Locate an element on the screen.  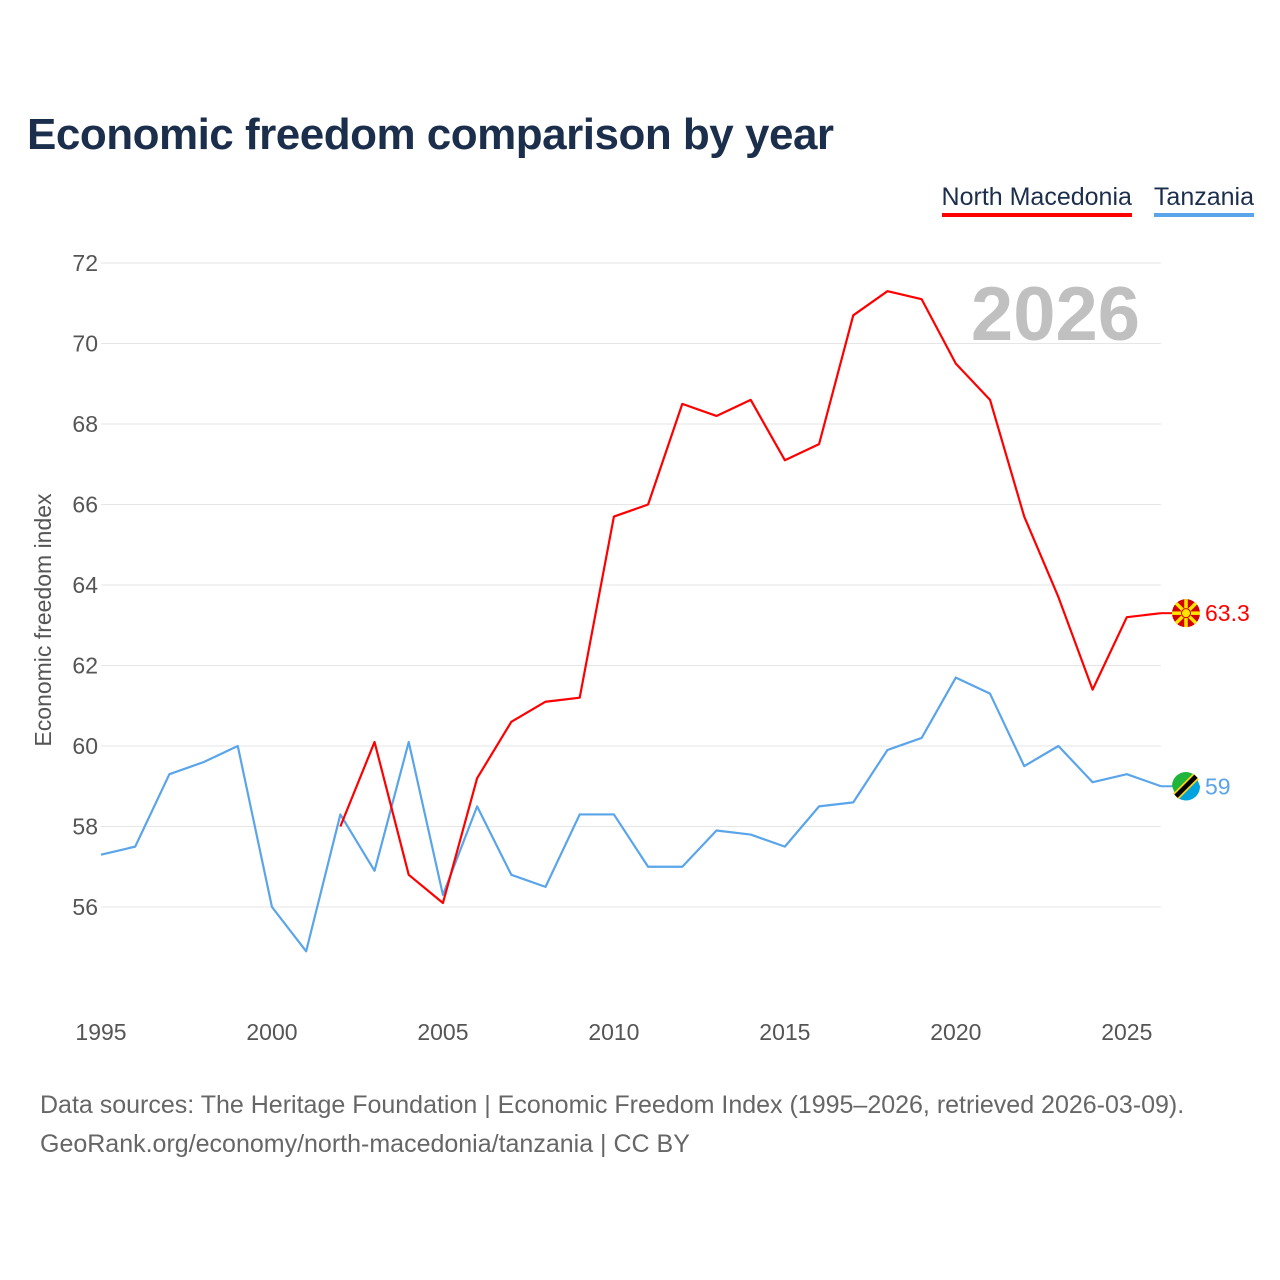
y-tick-label: 70 is located at coordinates (85, 344).